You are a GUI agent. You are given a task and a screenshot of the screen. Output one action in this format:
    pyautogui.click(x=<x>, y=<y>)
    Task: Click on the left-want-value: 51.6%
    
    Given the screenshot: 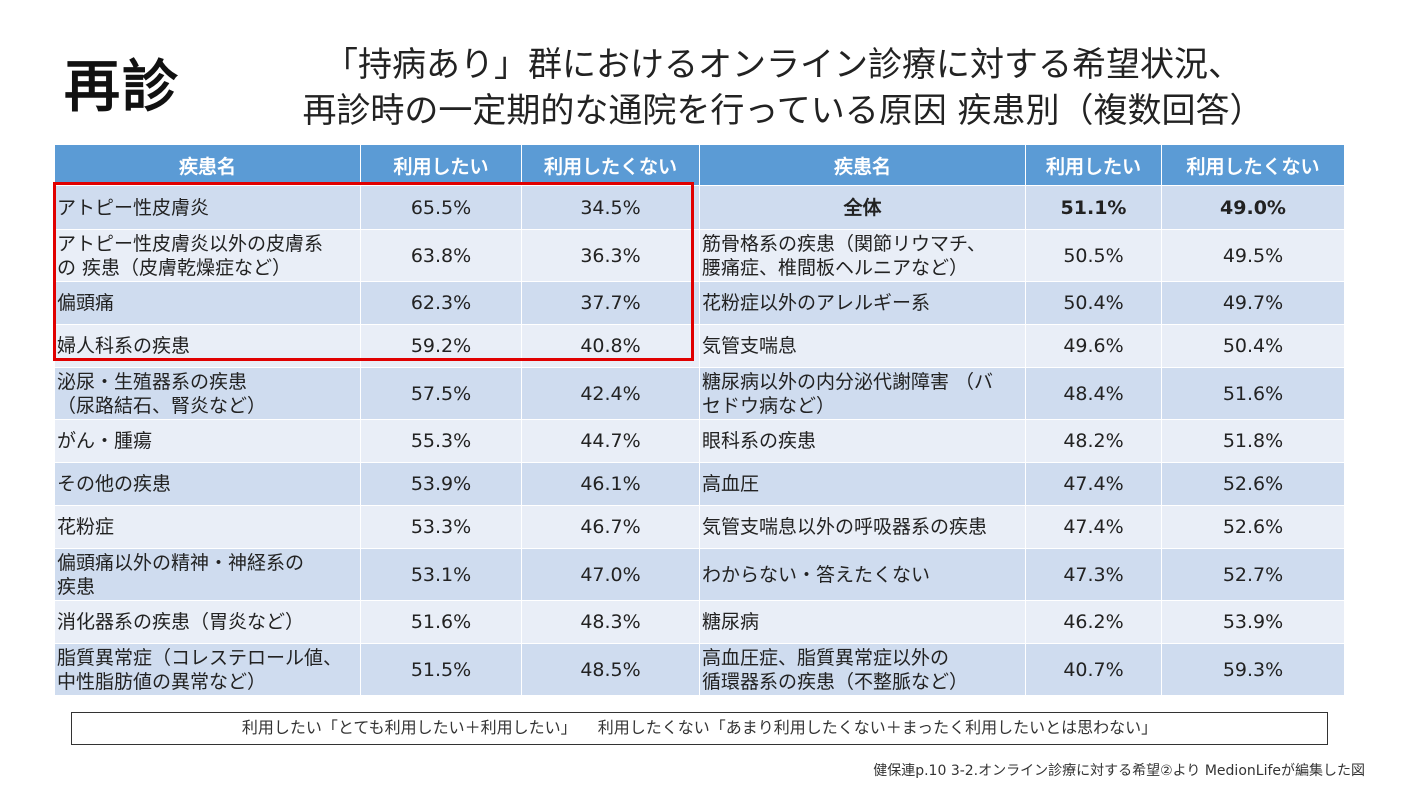 What is the action you would take?
    pyautogui.click(x=441, y=622)
    